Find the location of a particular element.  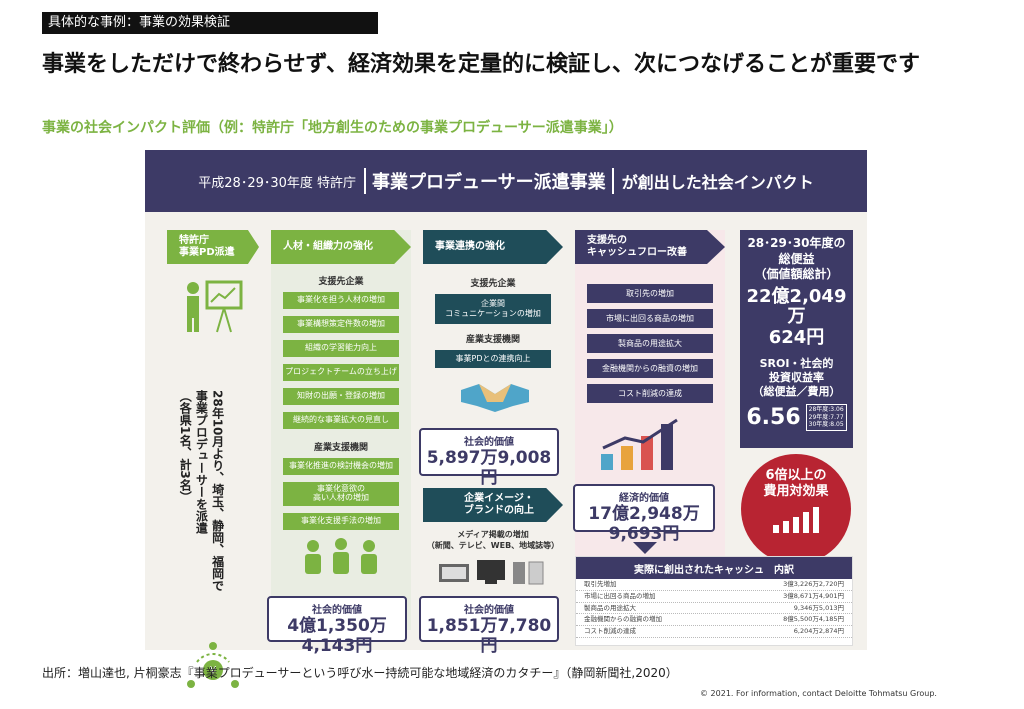

cost-effect-badge: 6倍以上の 費用対効果 is located at coordinates (796, 509).